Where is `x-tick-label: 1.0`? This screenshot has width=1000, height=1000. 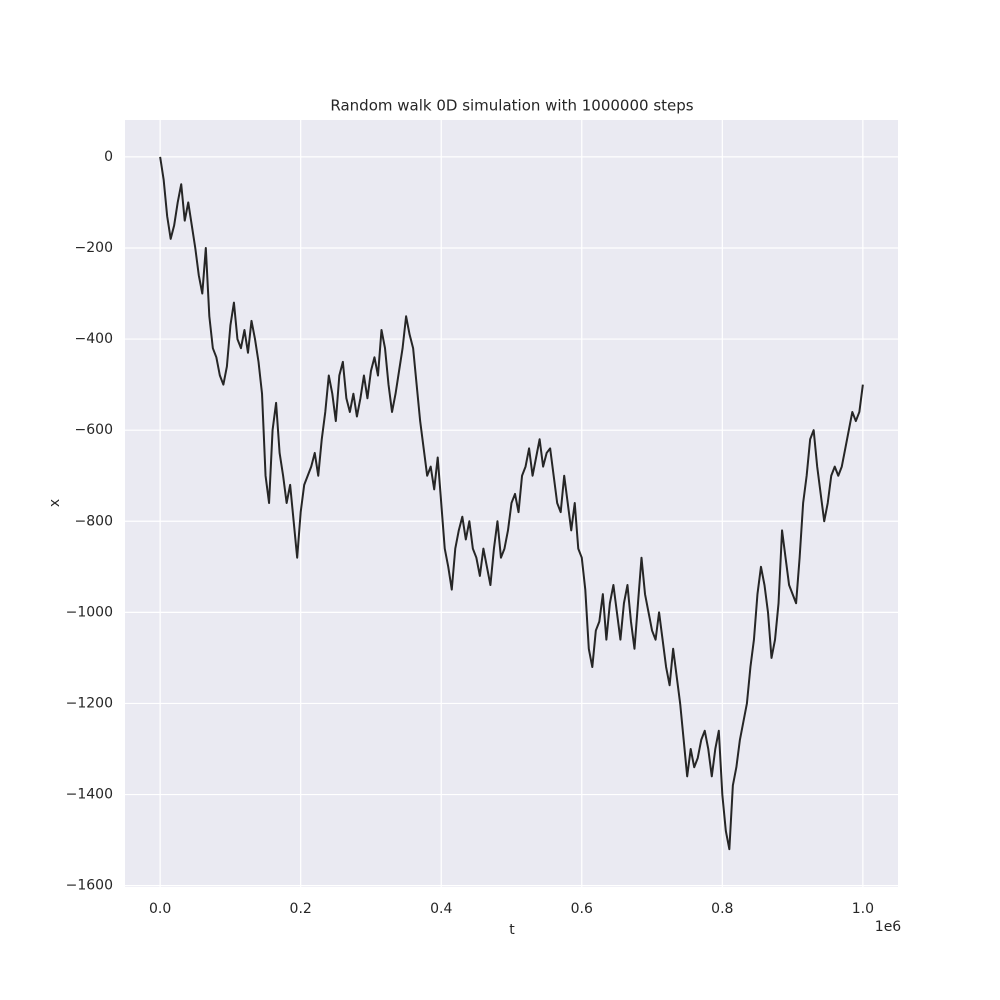
x-tick-label: 1.0 is located at coordinates (863, 909).